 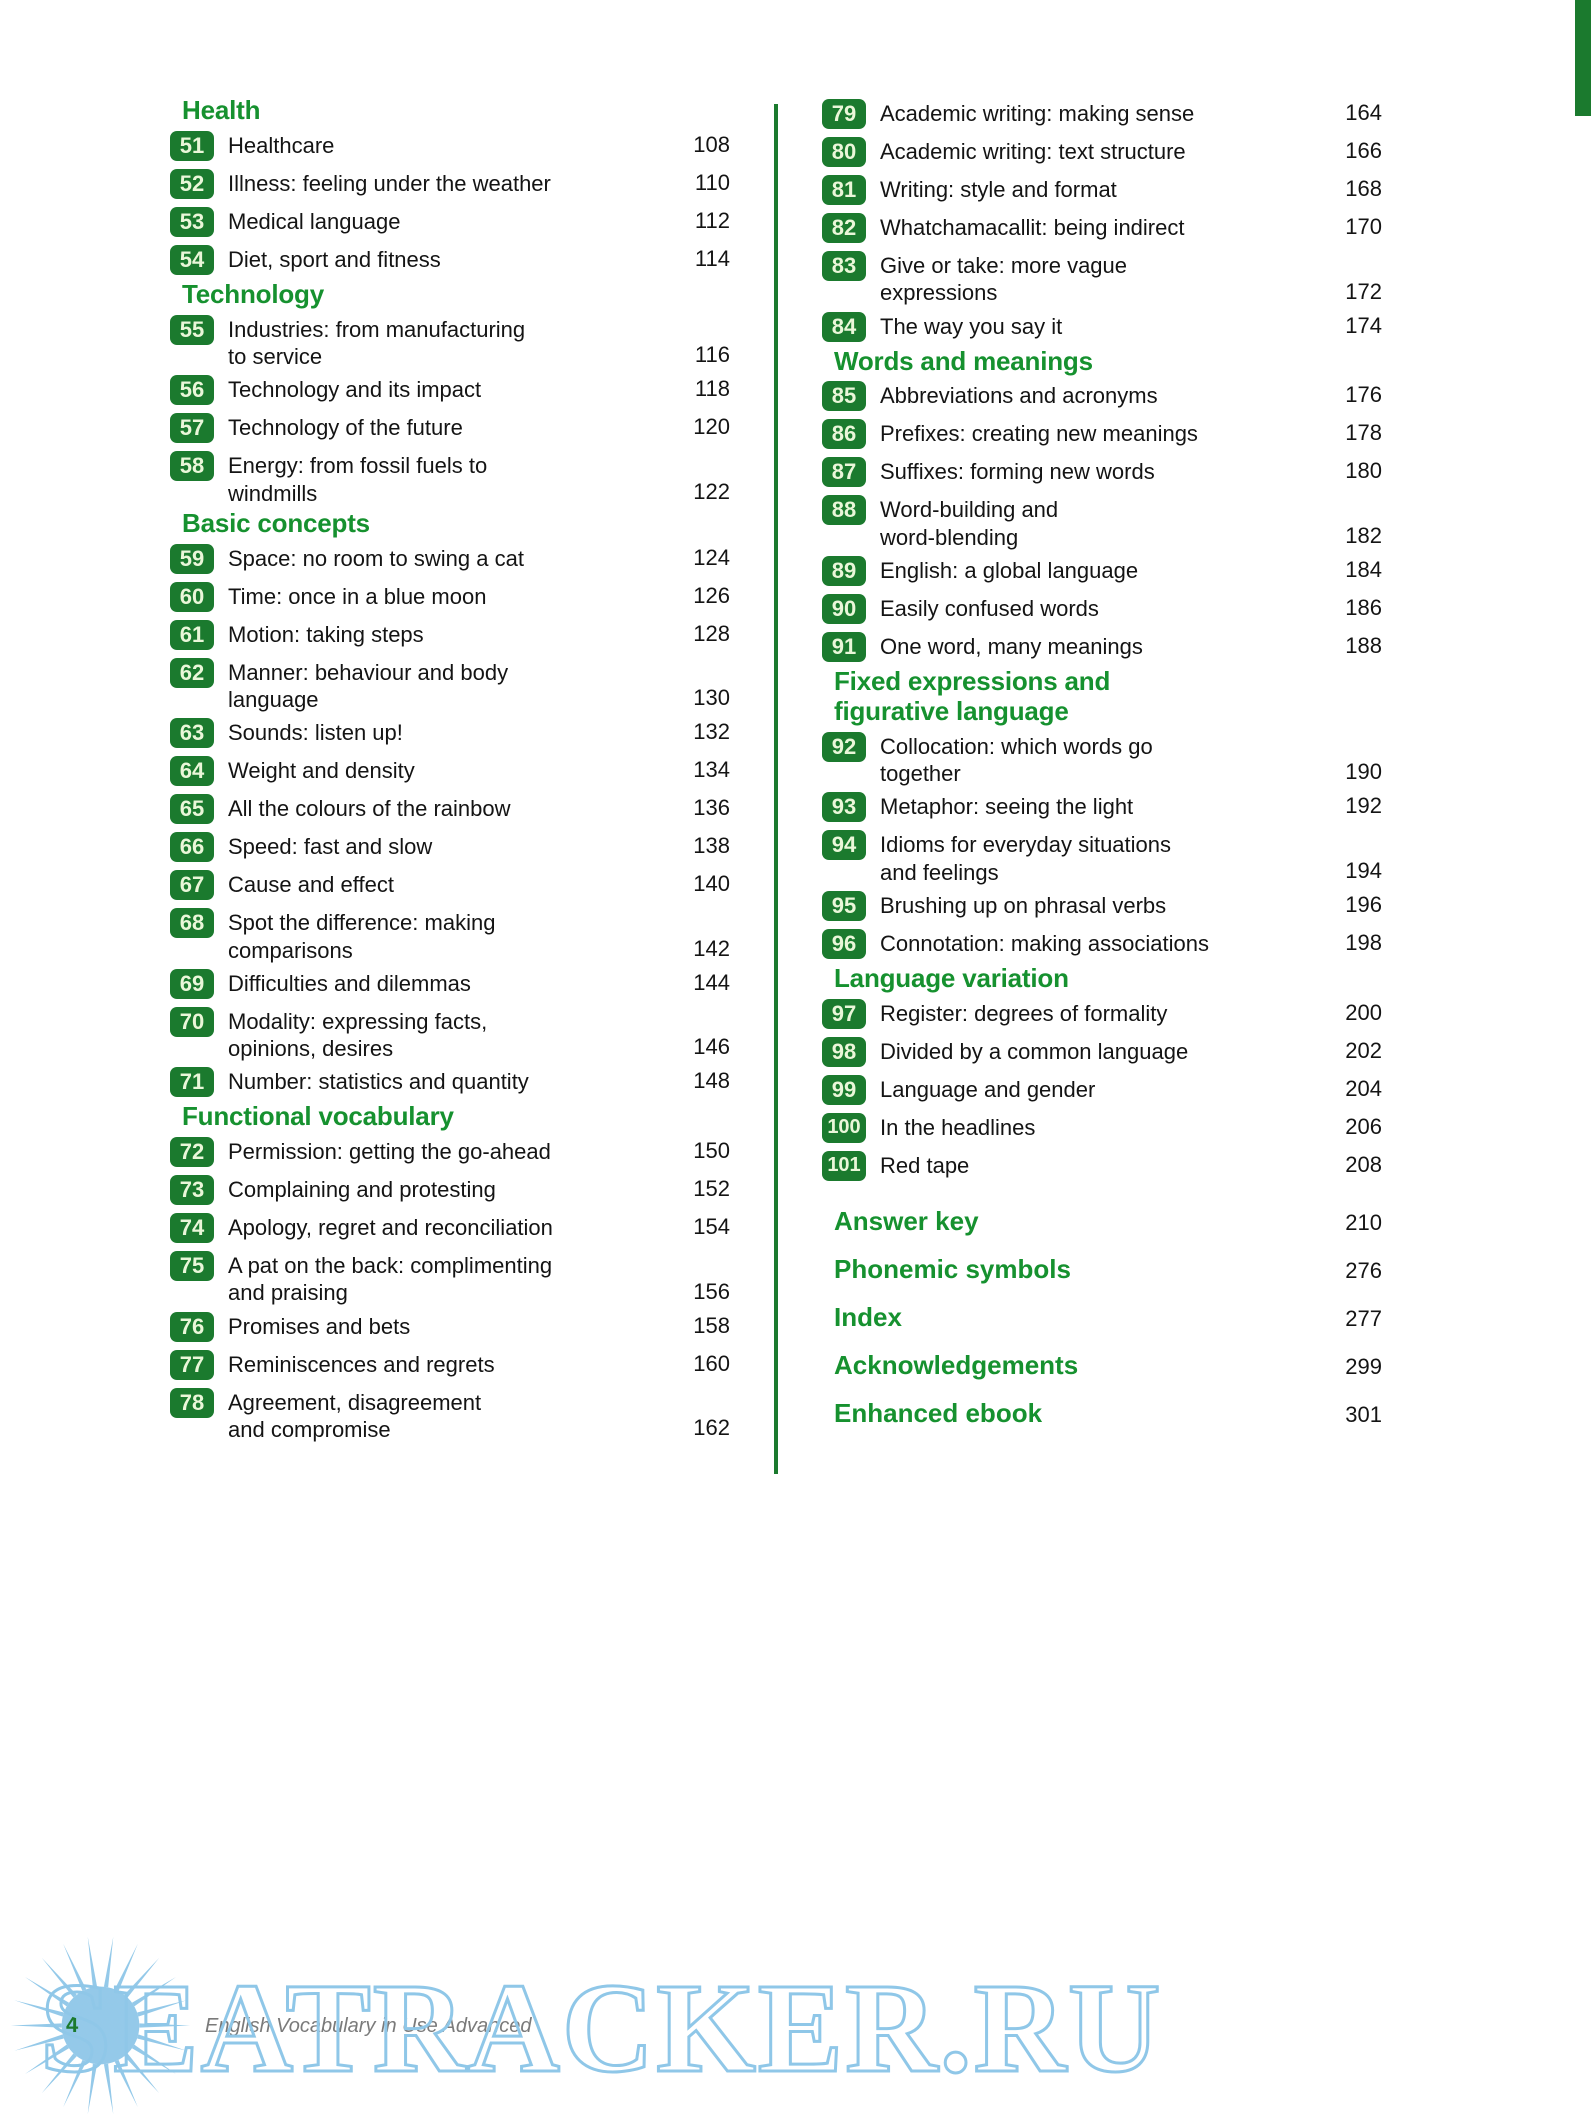 I want to click on toc-entry-page-number: 172, so click(x=1363, y=291).